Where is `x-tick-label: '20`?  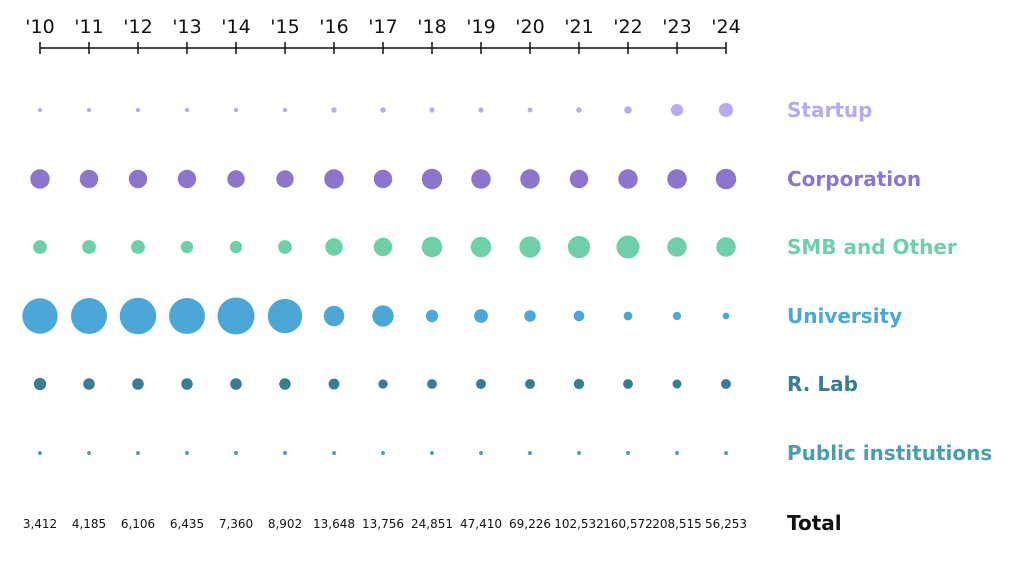
x-tick-label: '20 is located at coordinates (529, 27).